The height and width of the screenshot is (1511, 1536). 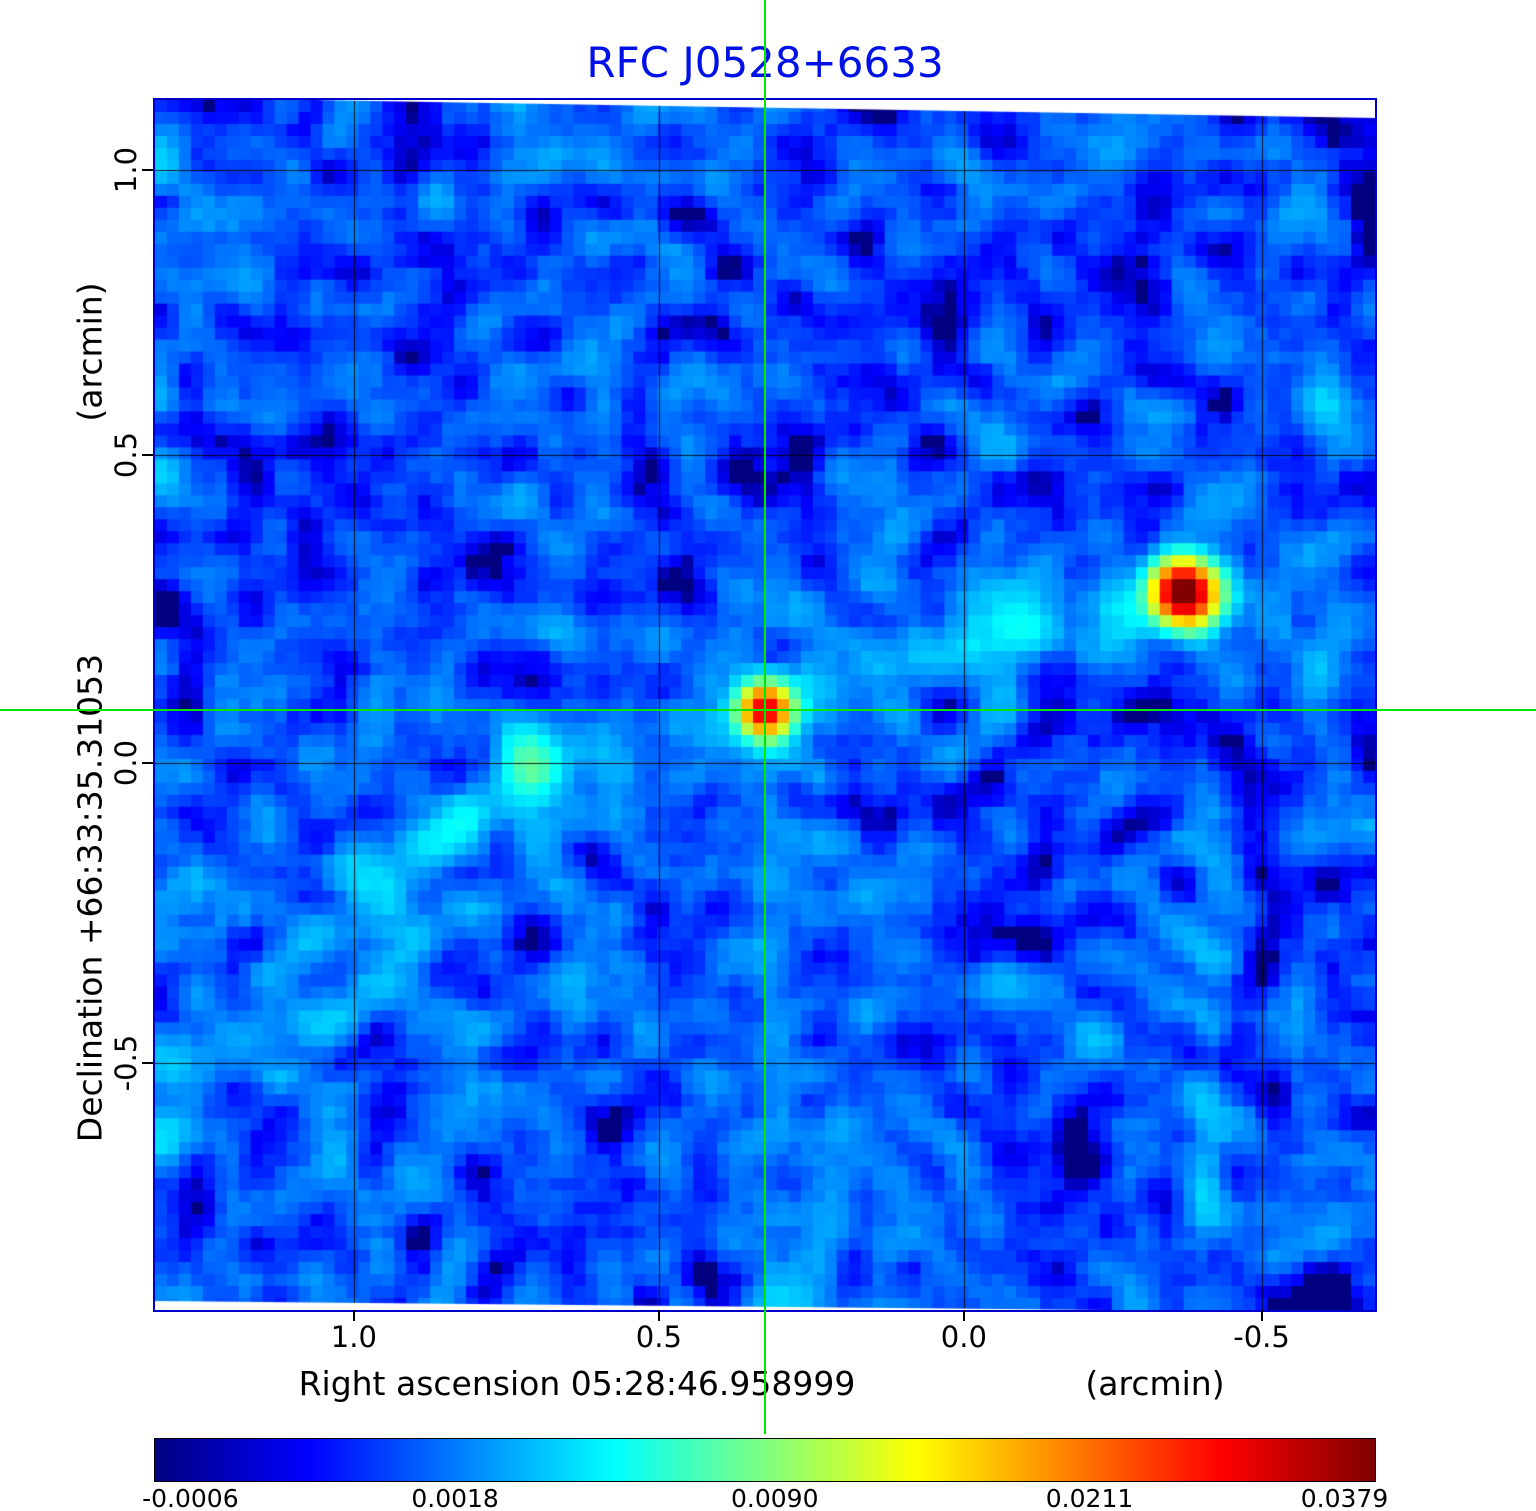 I want to click on x-tick-label: 1.0, so click(x=353, y=1337).